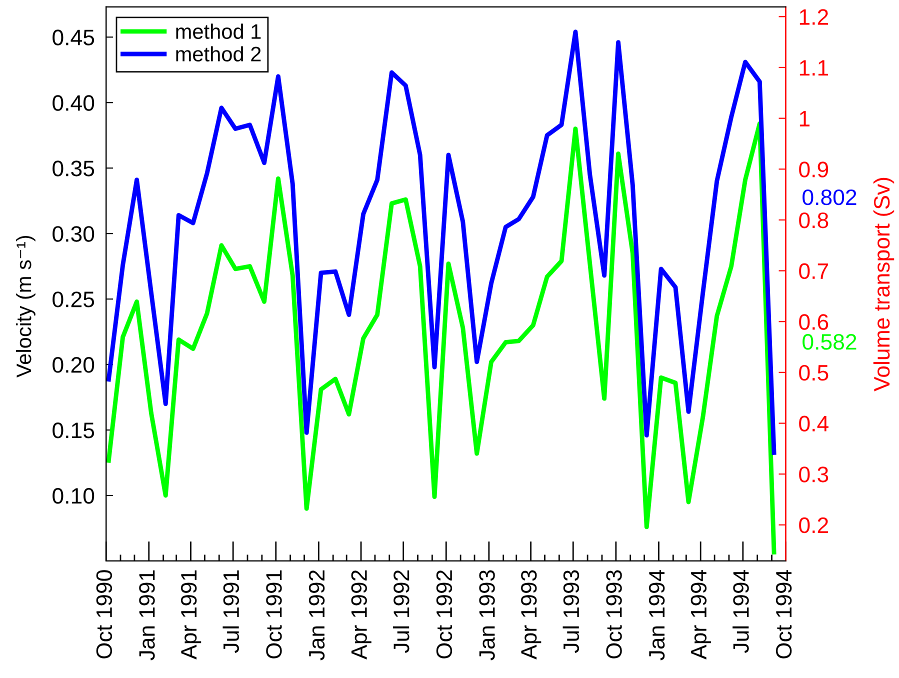 The width and height of the screenshot is (899, 678). Describe the element at coordinates (700, 615) in the screenshot. I see `x-tick-label: Apr 1994` at that location.